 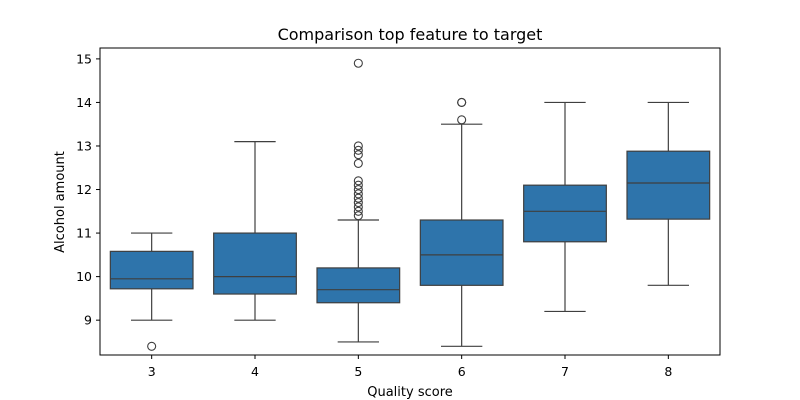 I want to click on y-tick-label-10: 10, so click(x=84, y=276).